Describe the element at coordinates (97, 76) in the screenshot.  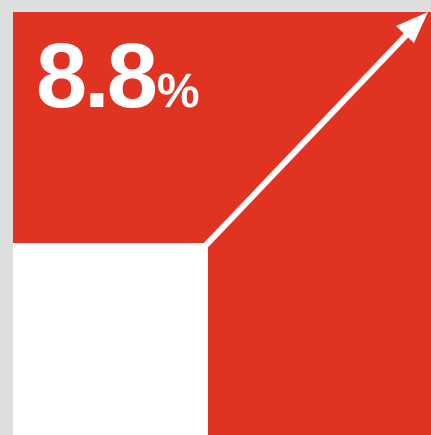
I see `stat-value: 8.8` at that location.